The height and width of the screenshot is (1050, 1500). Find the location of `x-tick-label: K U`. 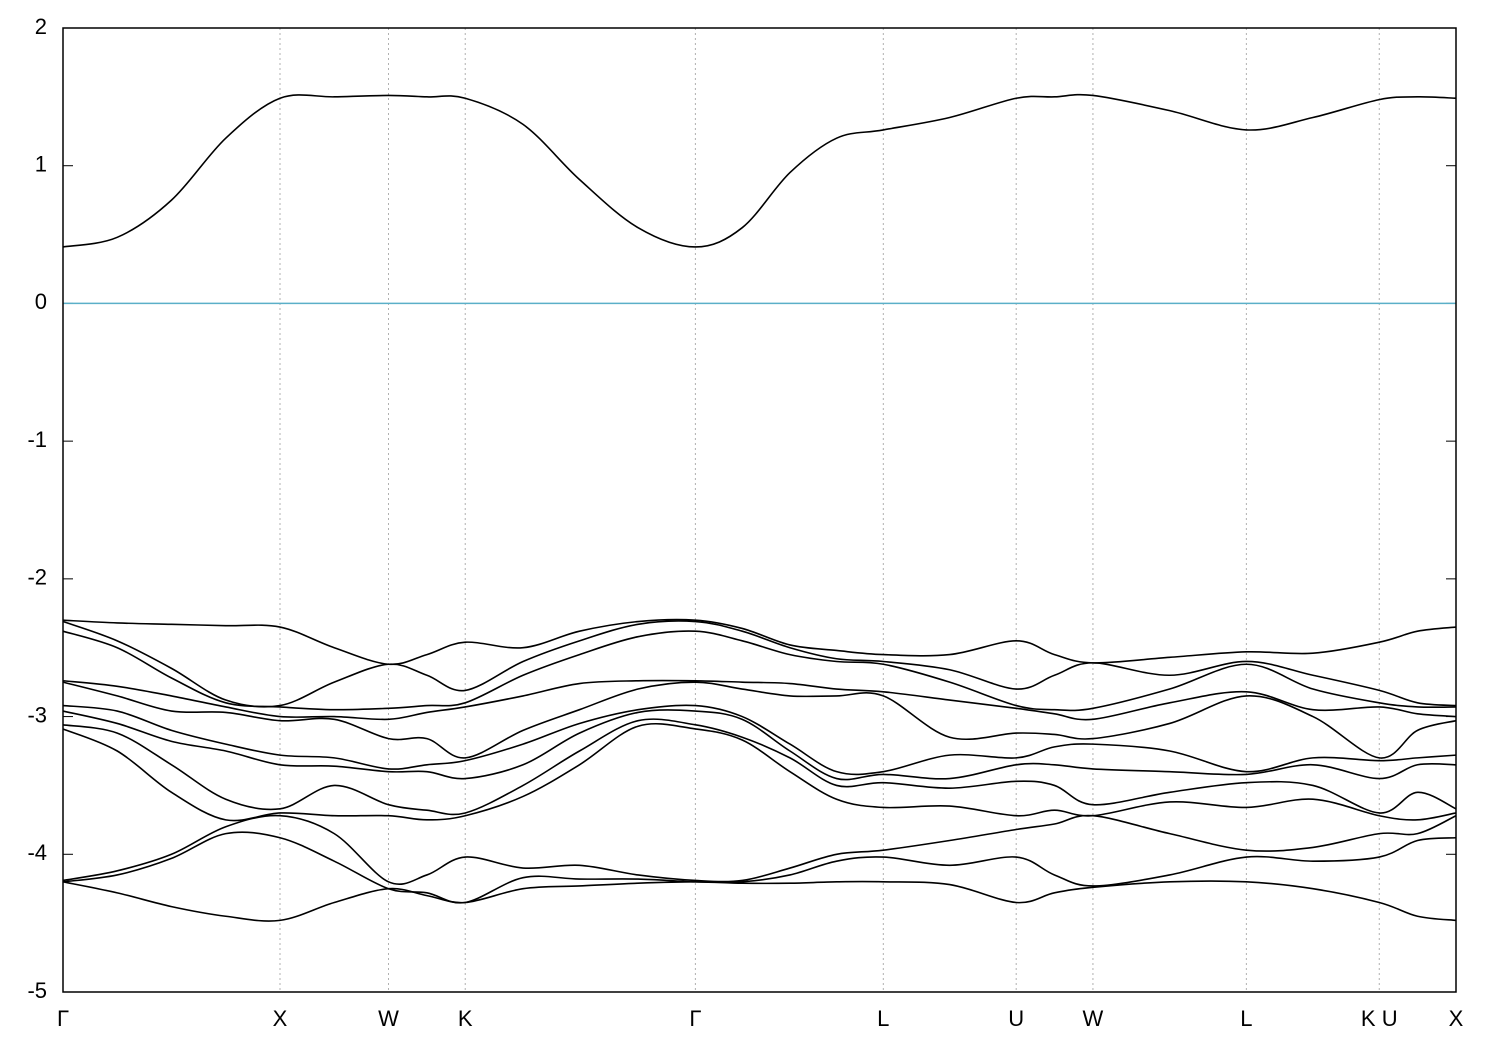

x-tick-label: K U is located at coordinates (1379, 1018).